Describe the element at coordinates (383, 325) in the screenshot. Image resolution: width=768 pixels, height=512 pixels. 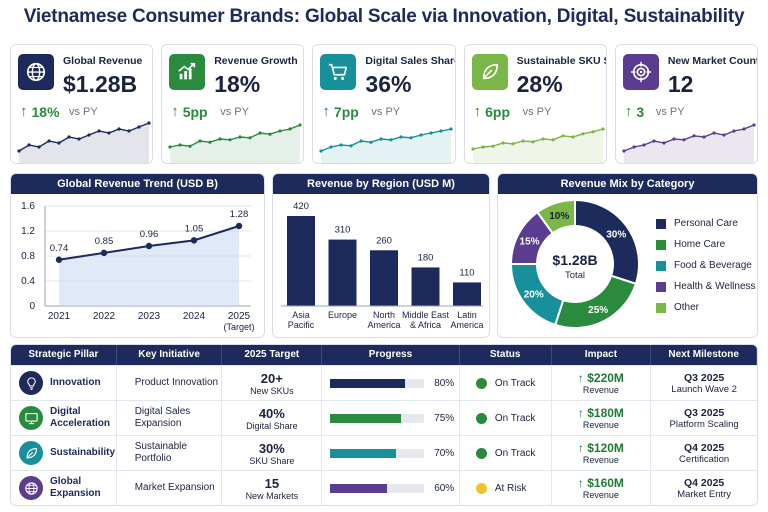
I see `region-category-label: America` at that location.